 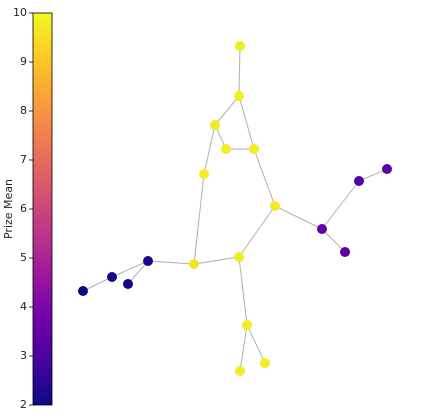 I want to click on y-tick-label: 7, so click(x=23, y=159).